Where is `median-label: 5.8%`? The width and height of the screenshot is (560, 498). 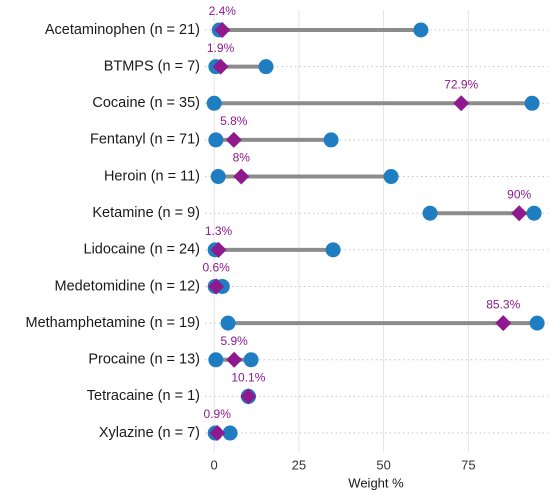 median-label: 5.8% is located at coordinates (234, 121).